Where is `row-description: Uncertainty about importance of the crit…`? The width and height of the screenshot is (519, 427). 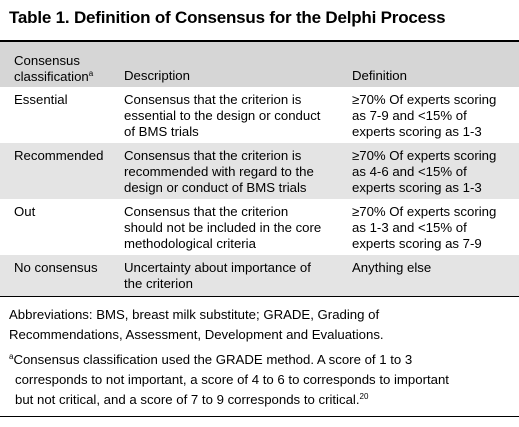
row-description: Uncertainty about importance of the crit… is located at coordinates (217, 276).